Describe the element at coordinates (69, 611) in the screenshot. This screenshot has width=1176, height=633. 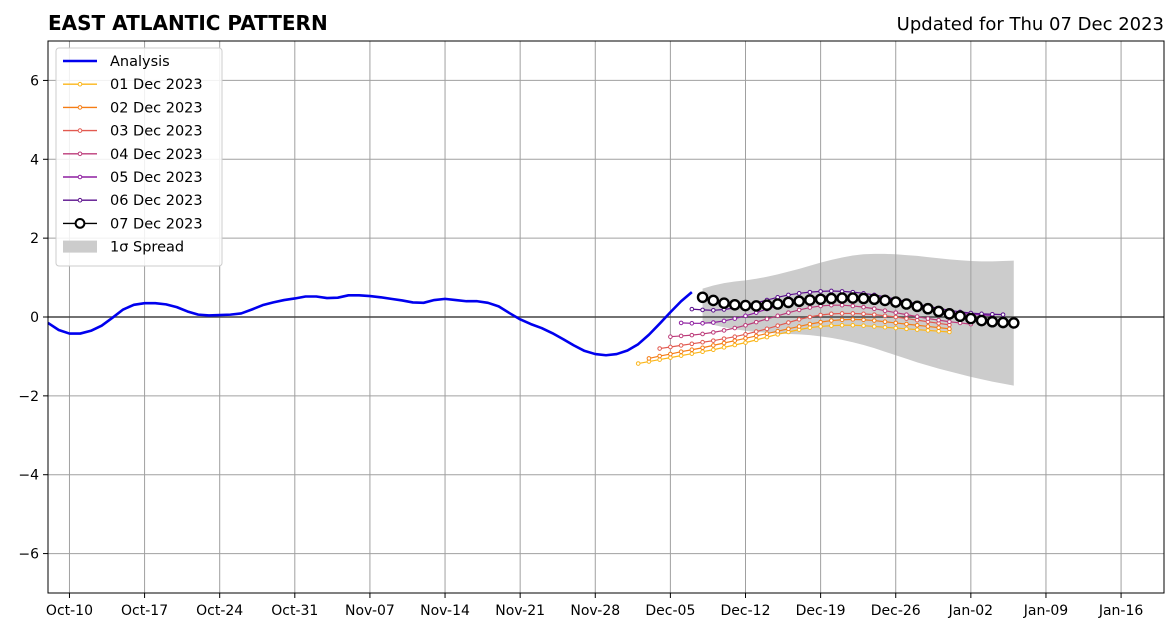
I see `x-tick-label: Oct-10` at that location.